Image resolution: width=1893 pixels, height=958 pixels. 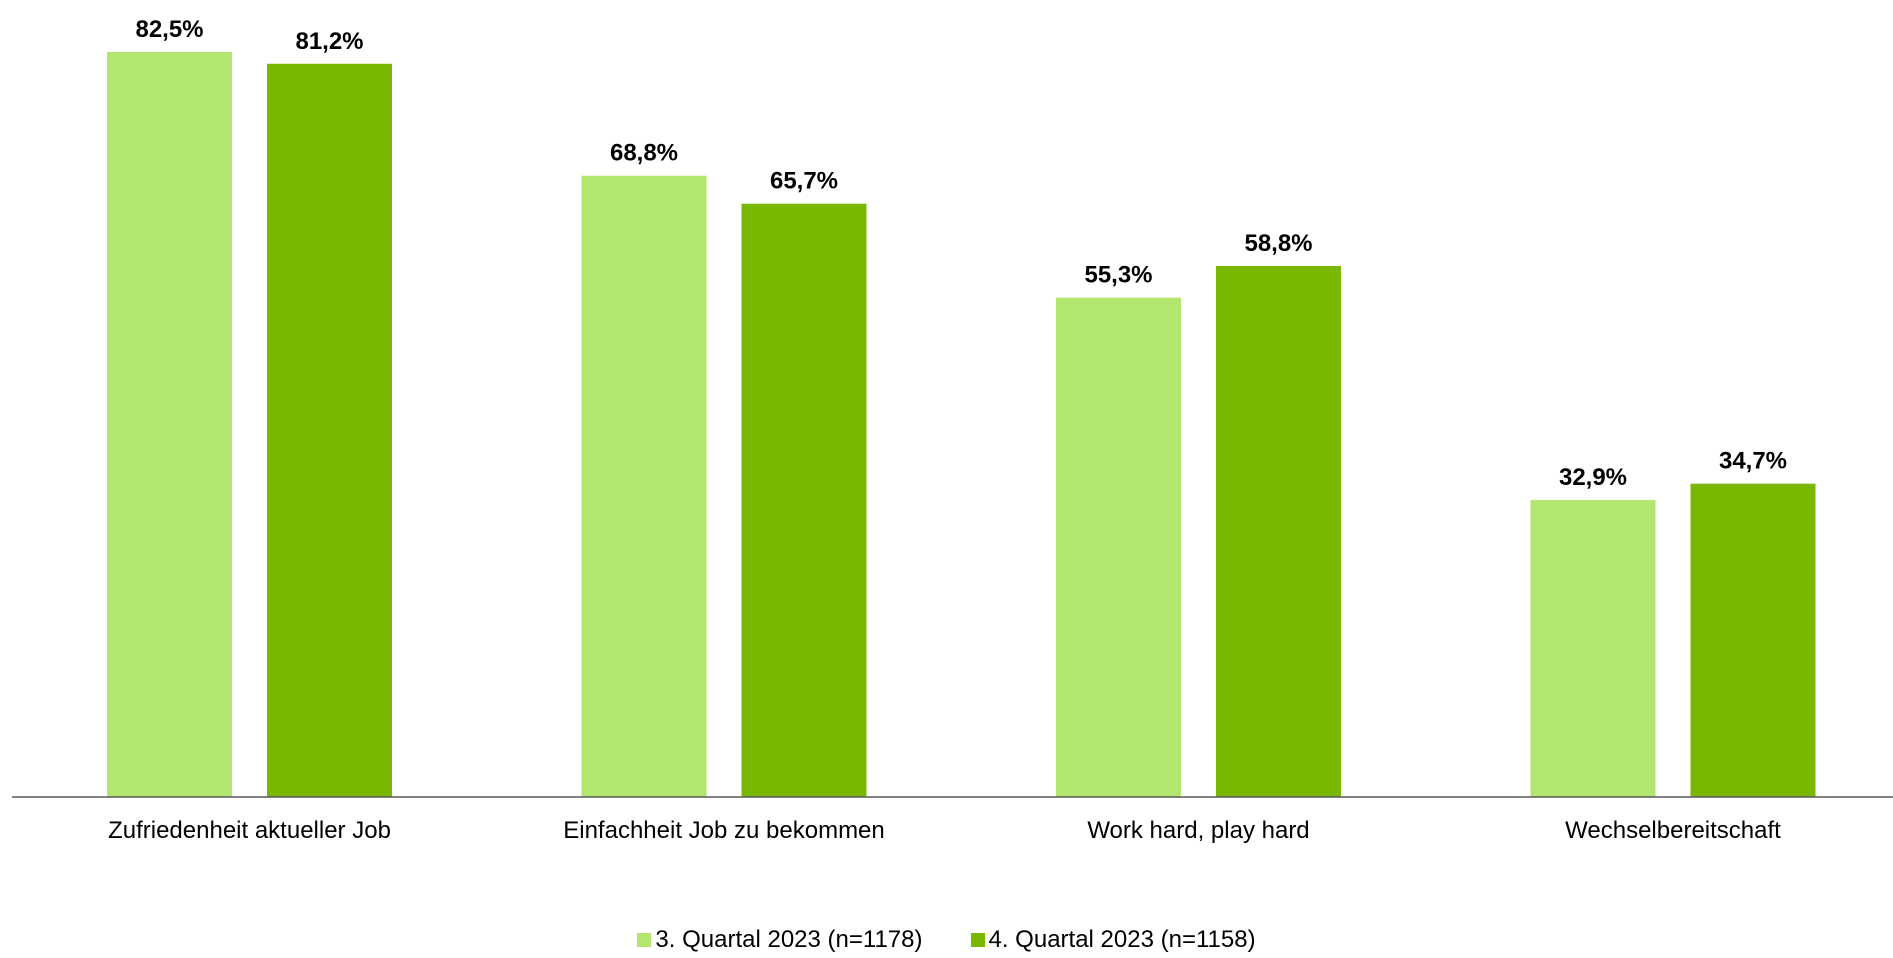 I want to click on data-label-series2-4: 34,7%, so click(x=1753, y=461).